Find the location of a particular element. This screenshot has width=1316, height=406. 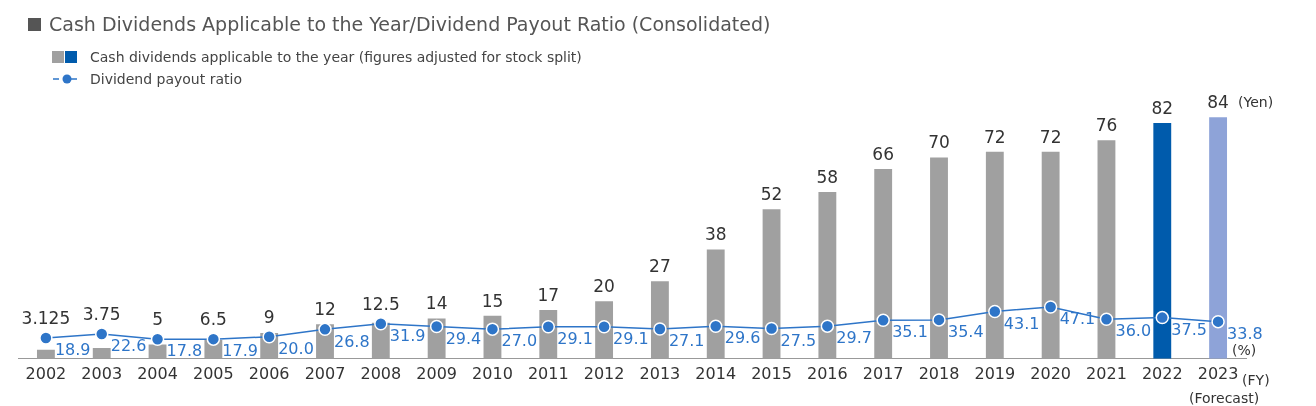

data-label: 15 is located at coordinates (492, 300).